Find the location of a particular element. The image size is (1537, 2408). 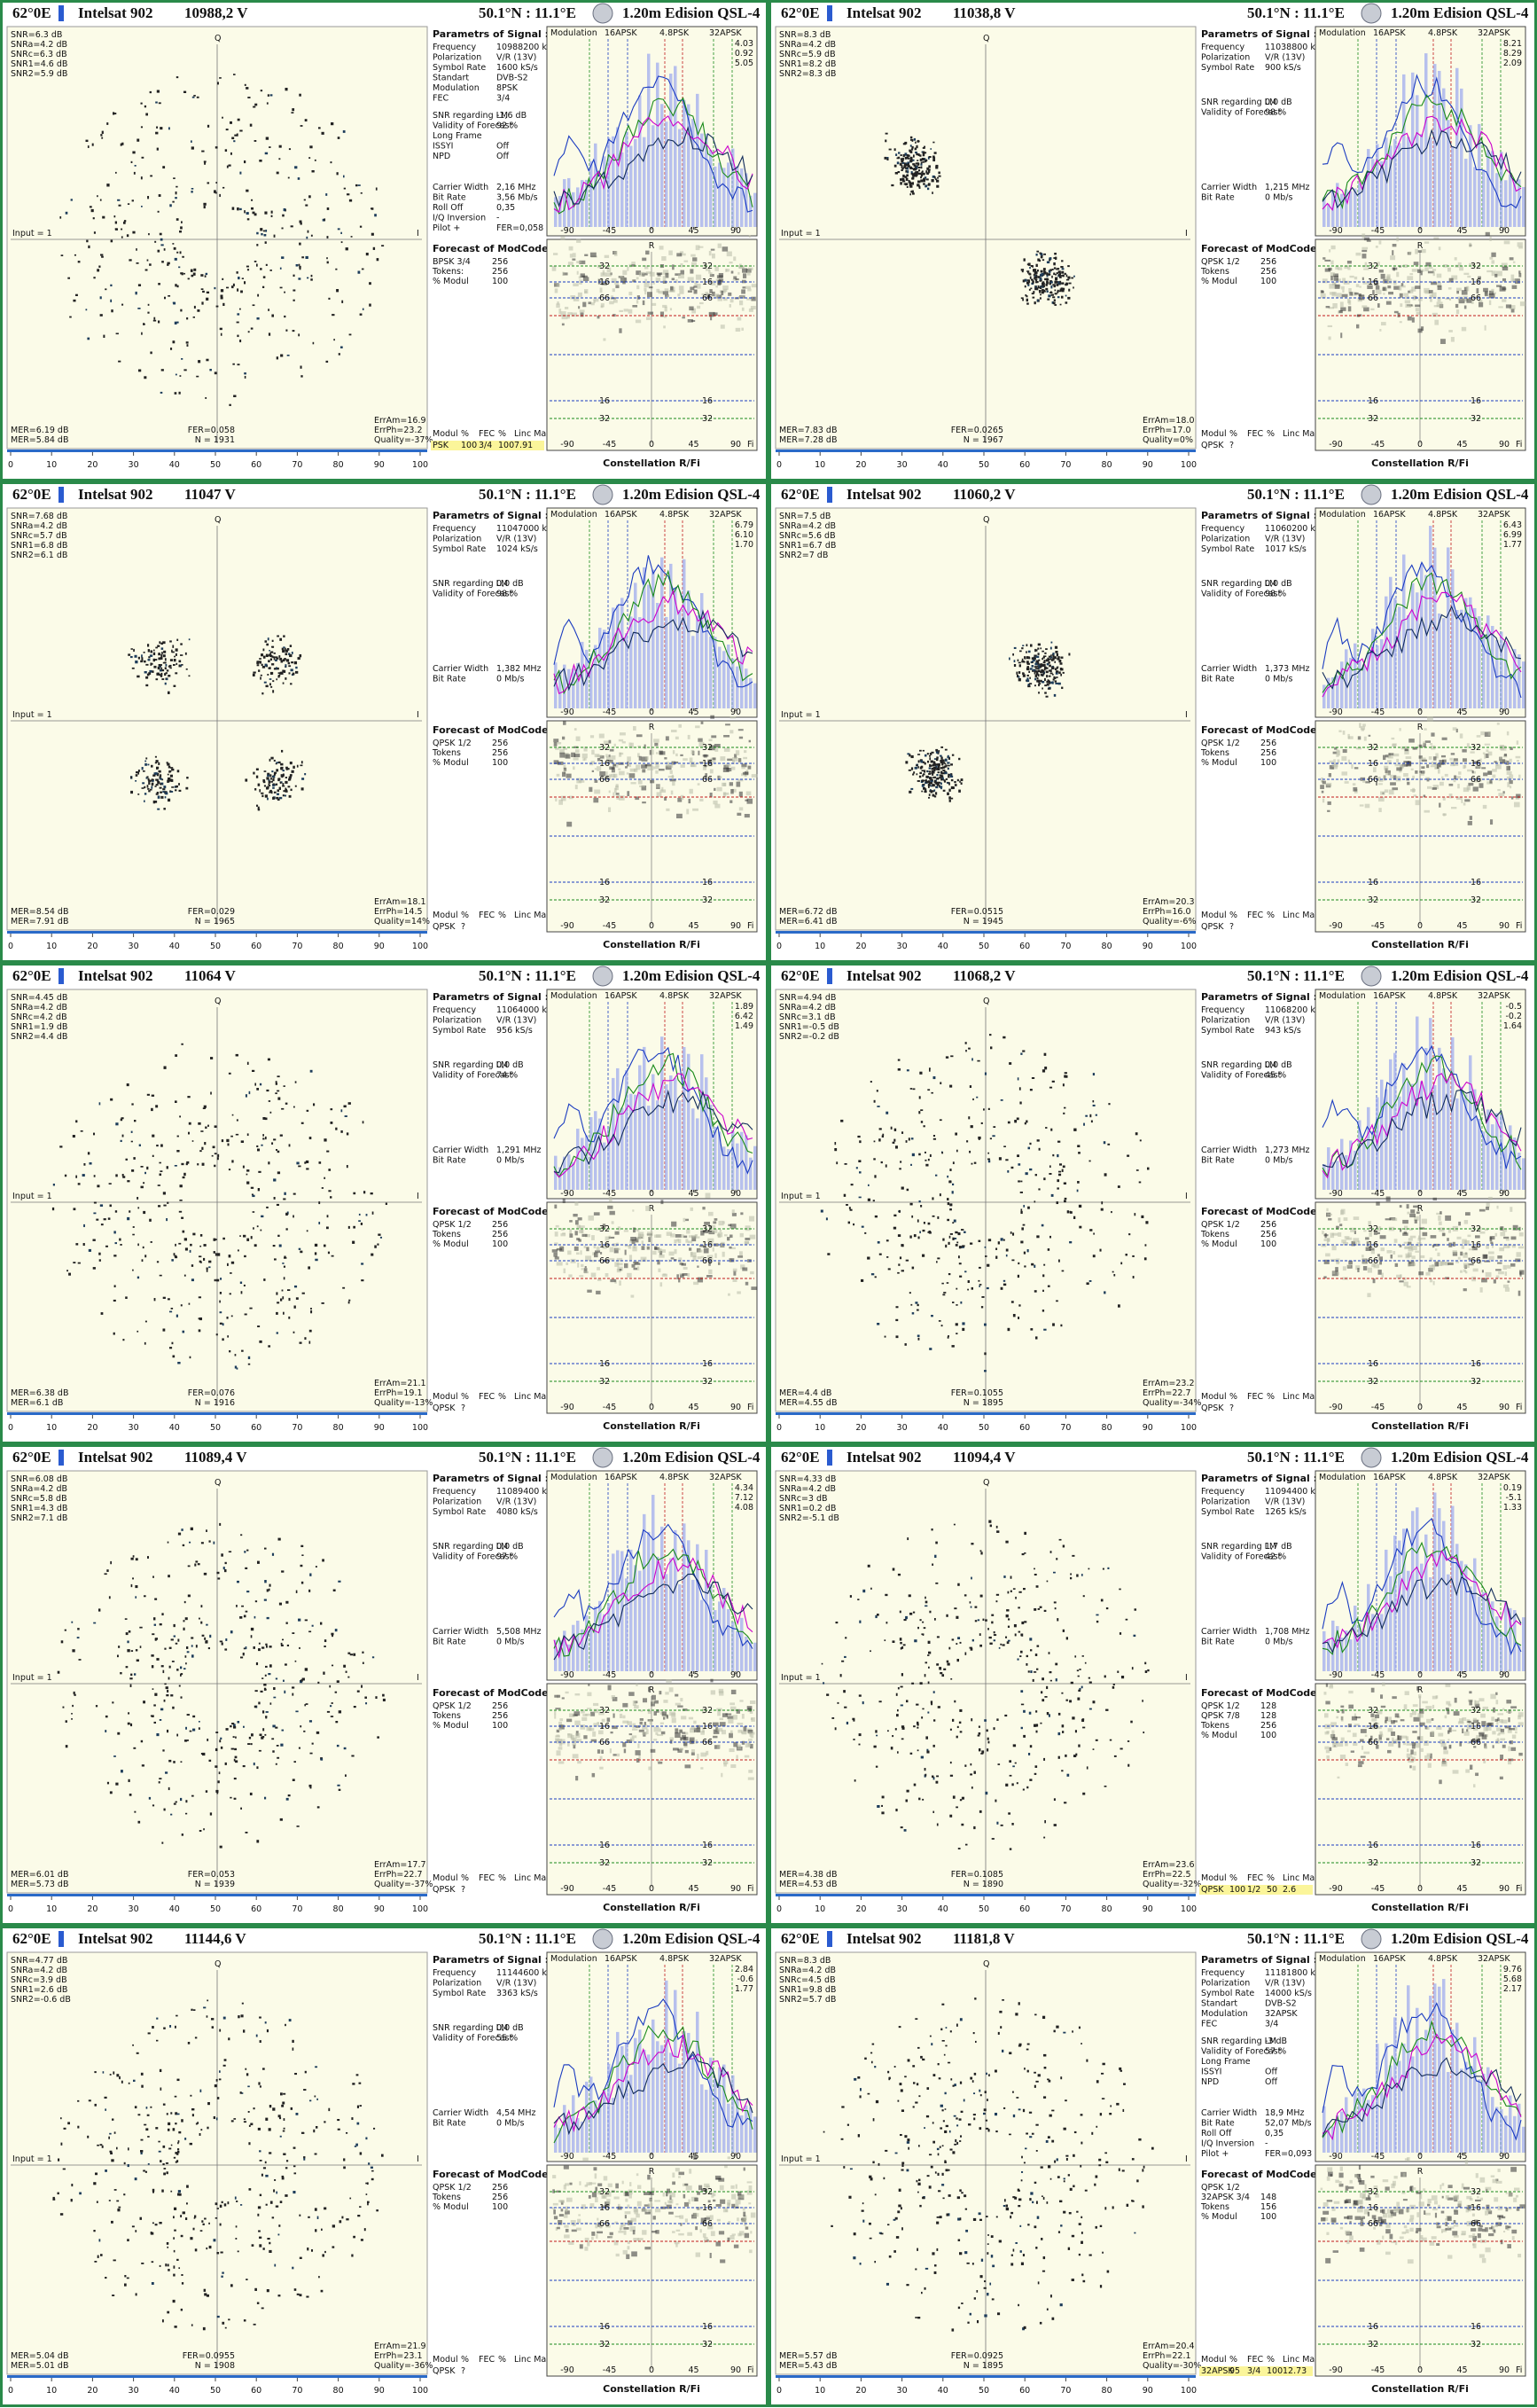

param-text: Frequency is located at coordinates (454, 47).